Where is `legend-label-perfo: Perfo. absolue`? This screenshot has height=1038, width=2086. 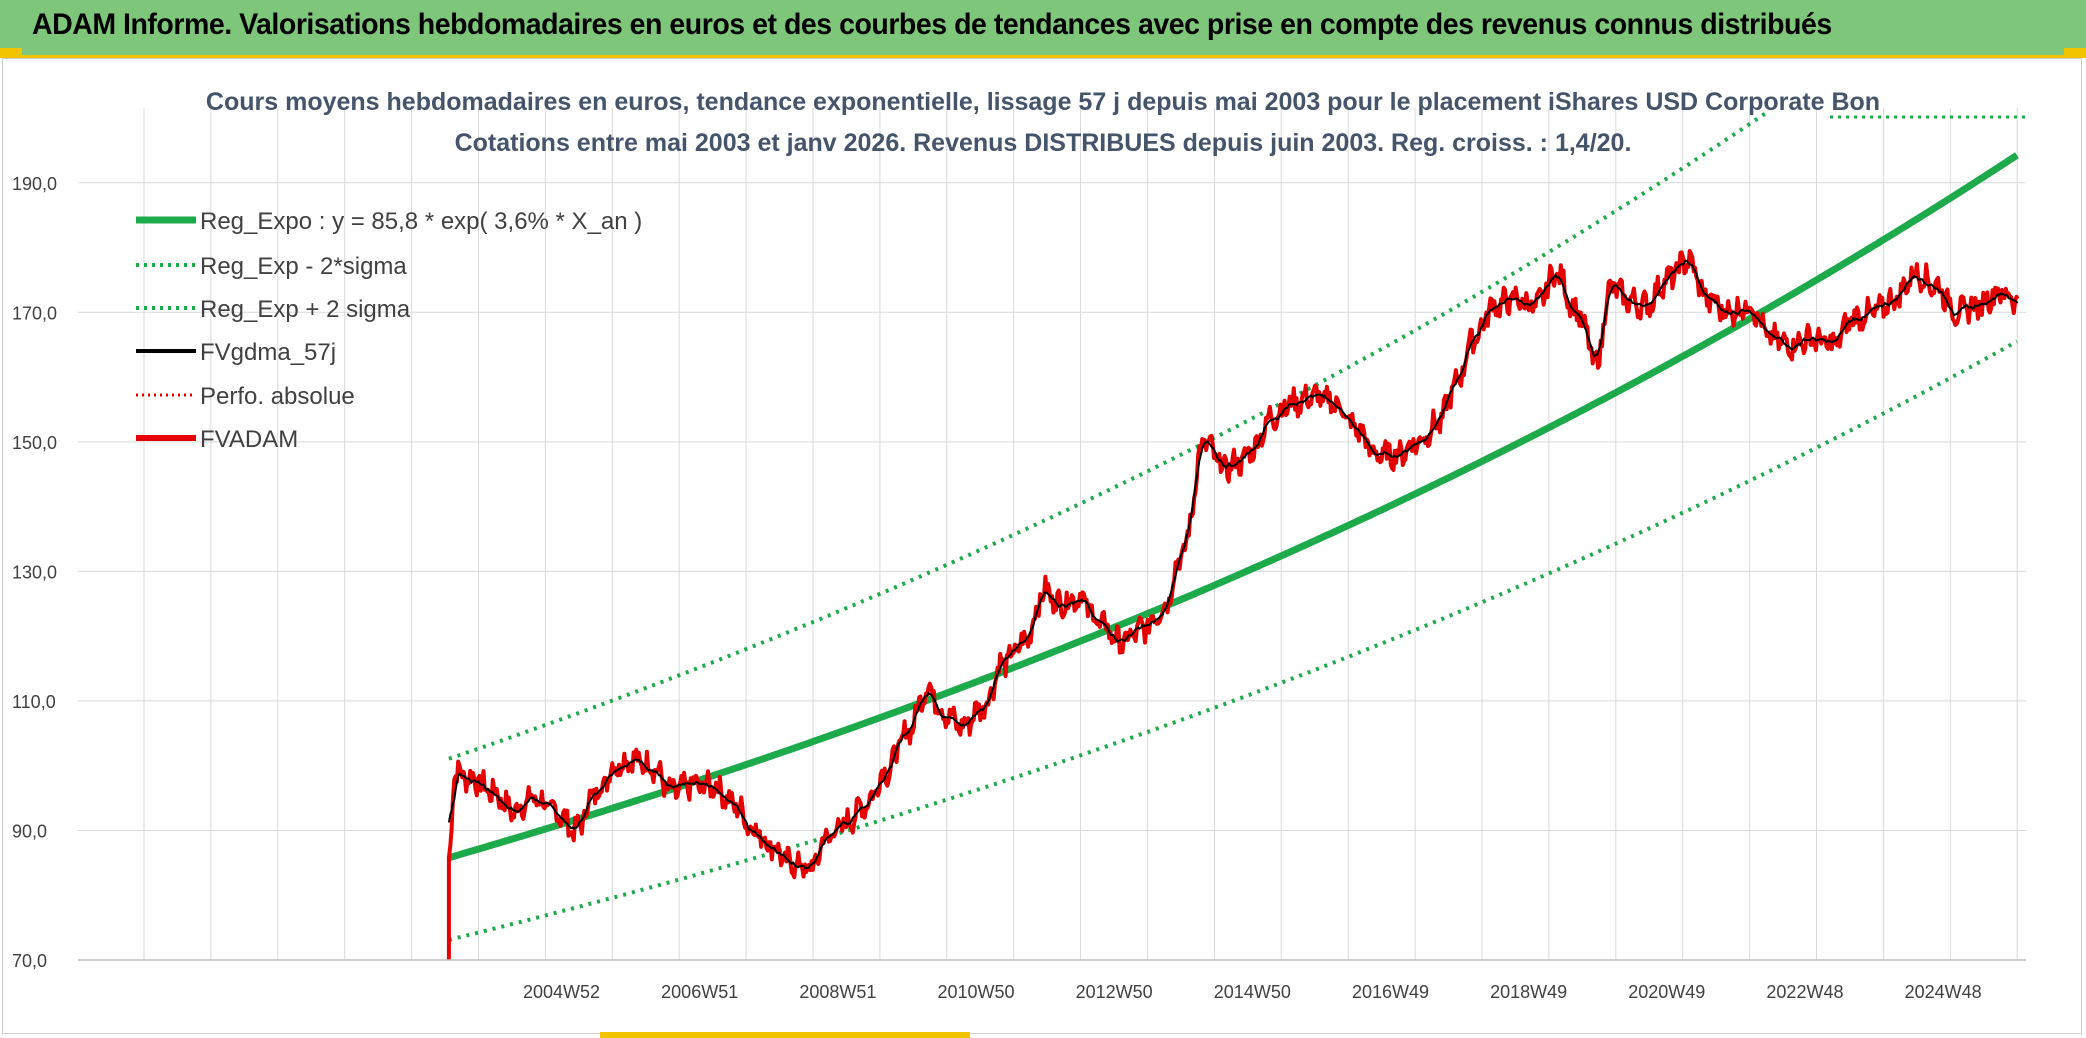 legend-label-perfo: Perfo. absolue is located at coordinates (277, 396).